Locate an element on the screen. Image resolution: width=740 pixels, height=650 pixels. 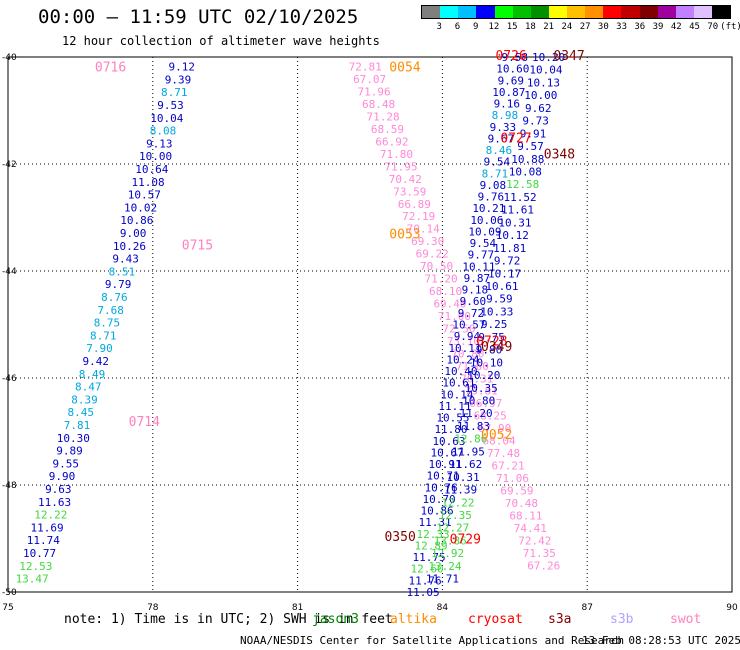
x-tick-label: 81 is located at coordinates (297, 606).